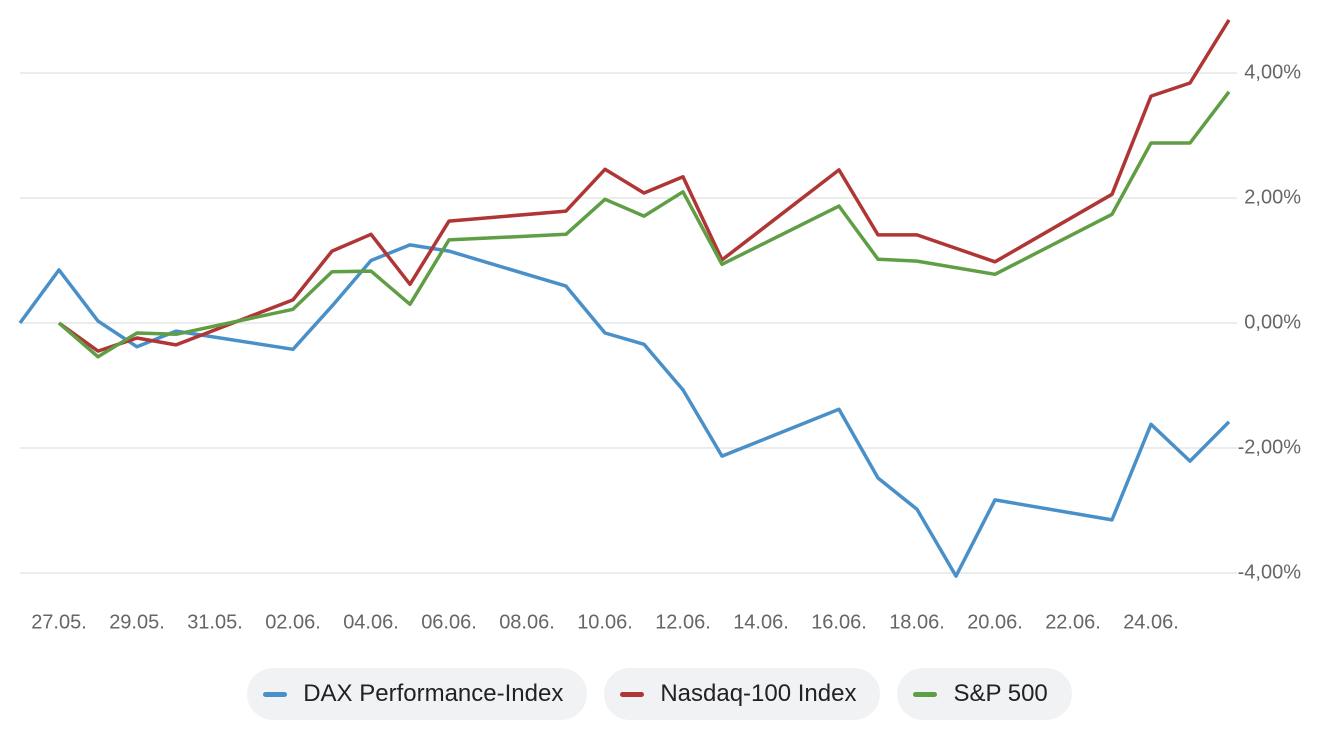 This screenshot has width=1319, height=745. I want to click on legend-item: S&P 500, so click(984, 694).